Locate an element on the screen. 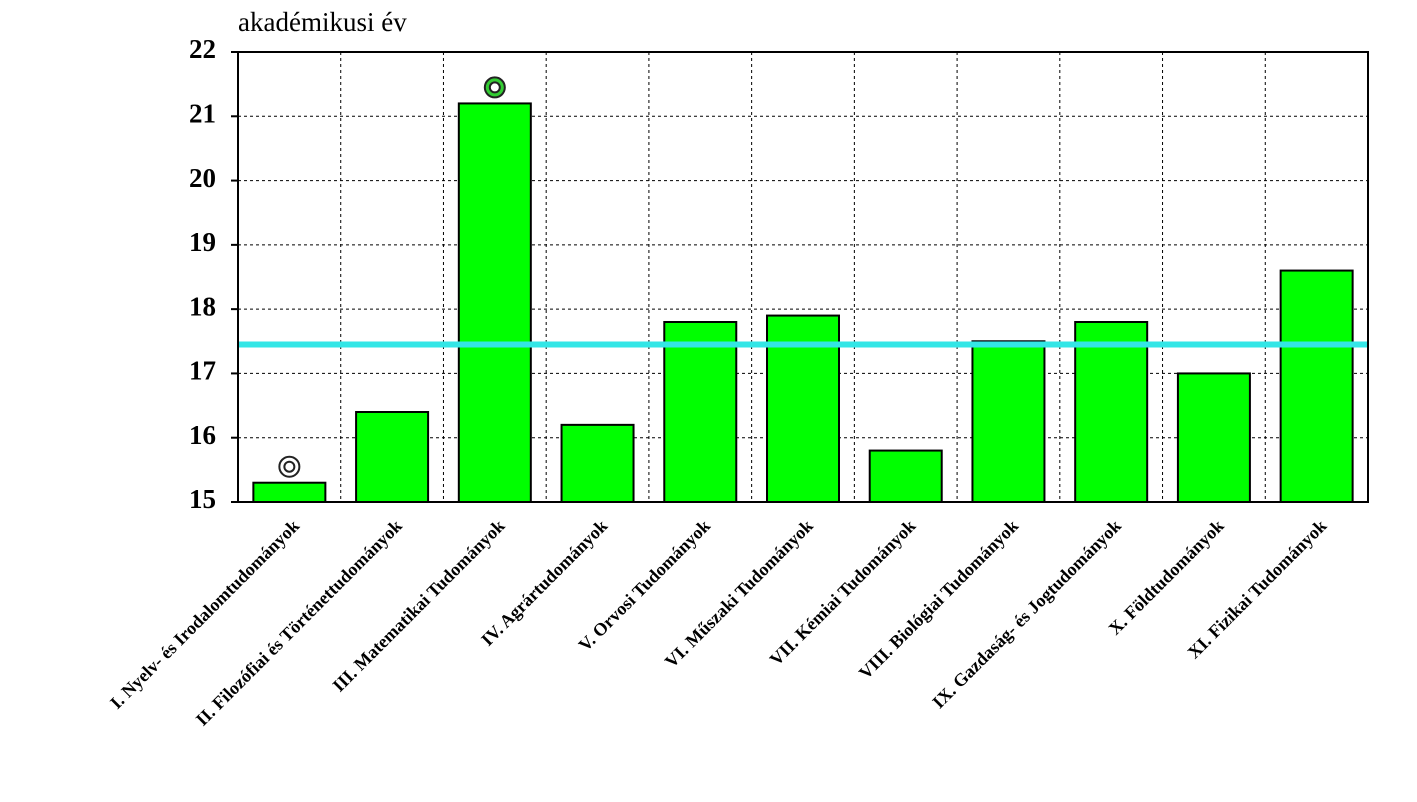  y-tick-label: 21 is located at coordinates (202, 113).